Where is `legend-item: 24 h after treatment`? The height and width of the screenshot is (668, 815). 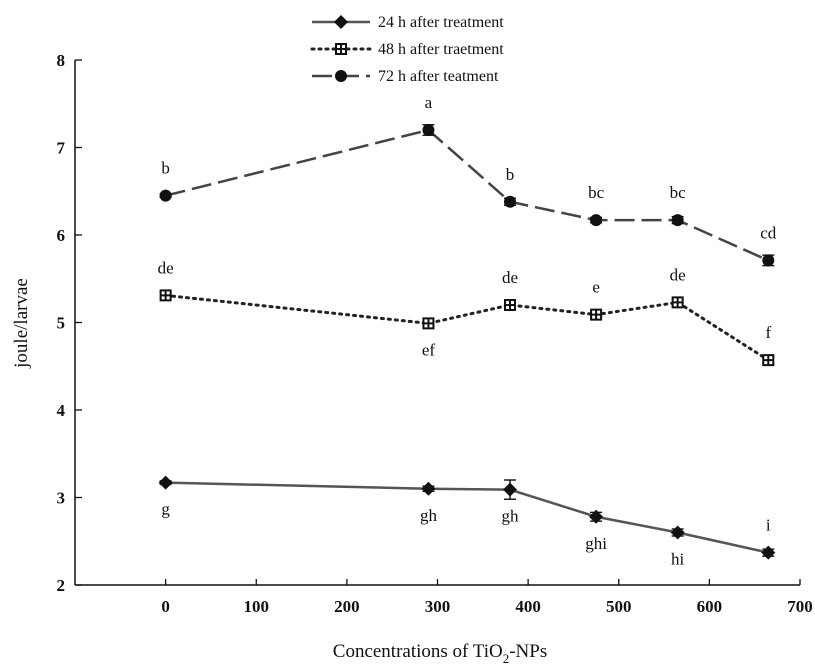 legend-item: 24 h after treatment is located at coordinates (408, 22).